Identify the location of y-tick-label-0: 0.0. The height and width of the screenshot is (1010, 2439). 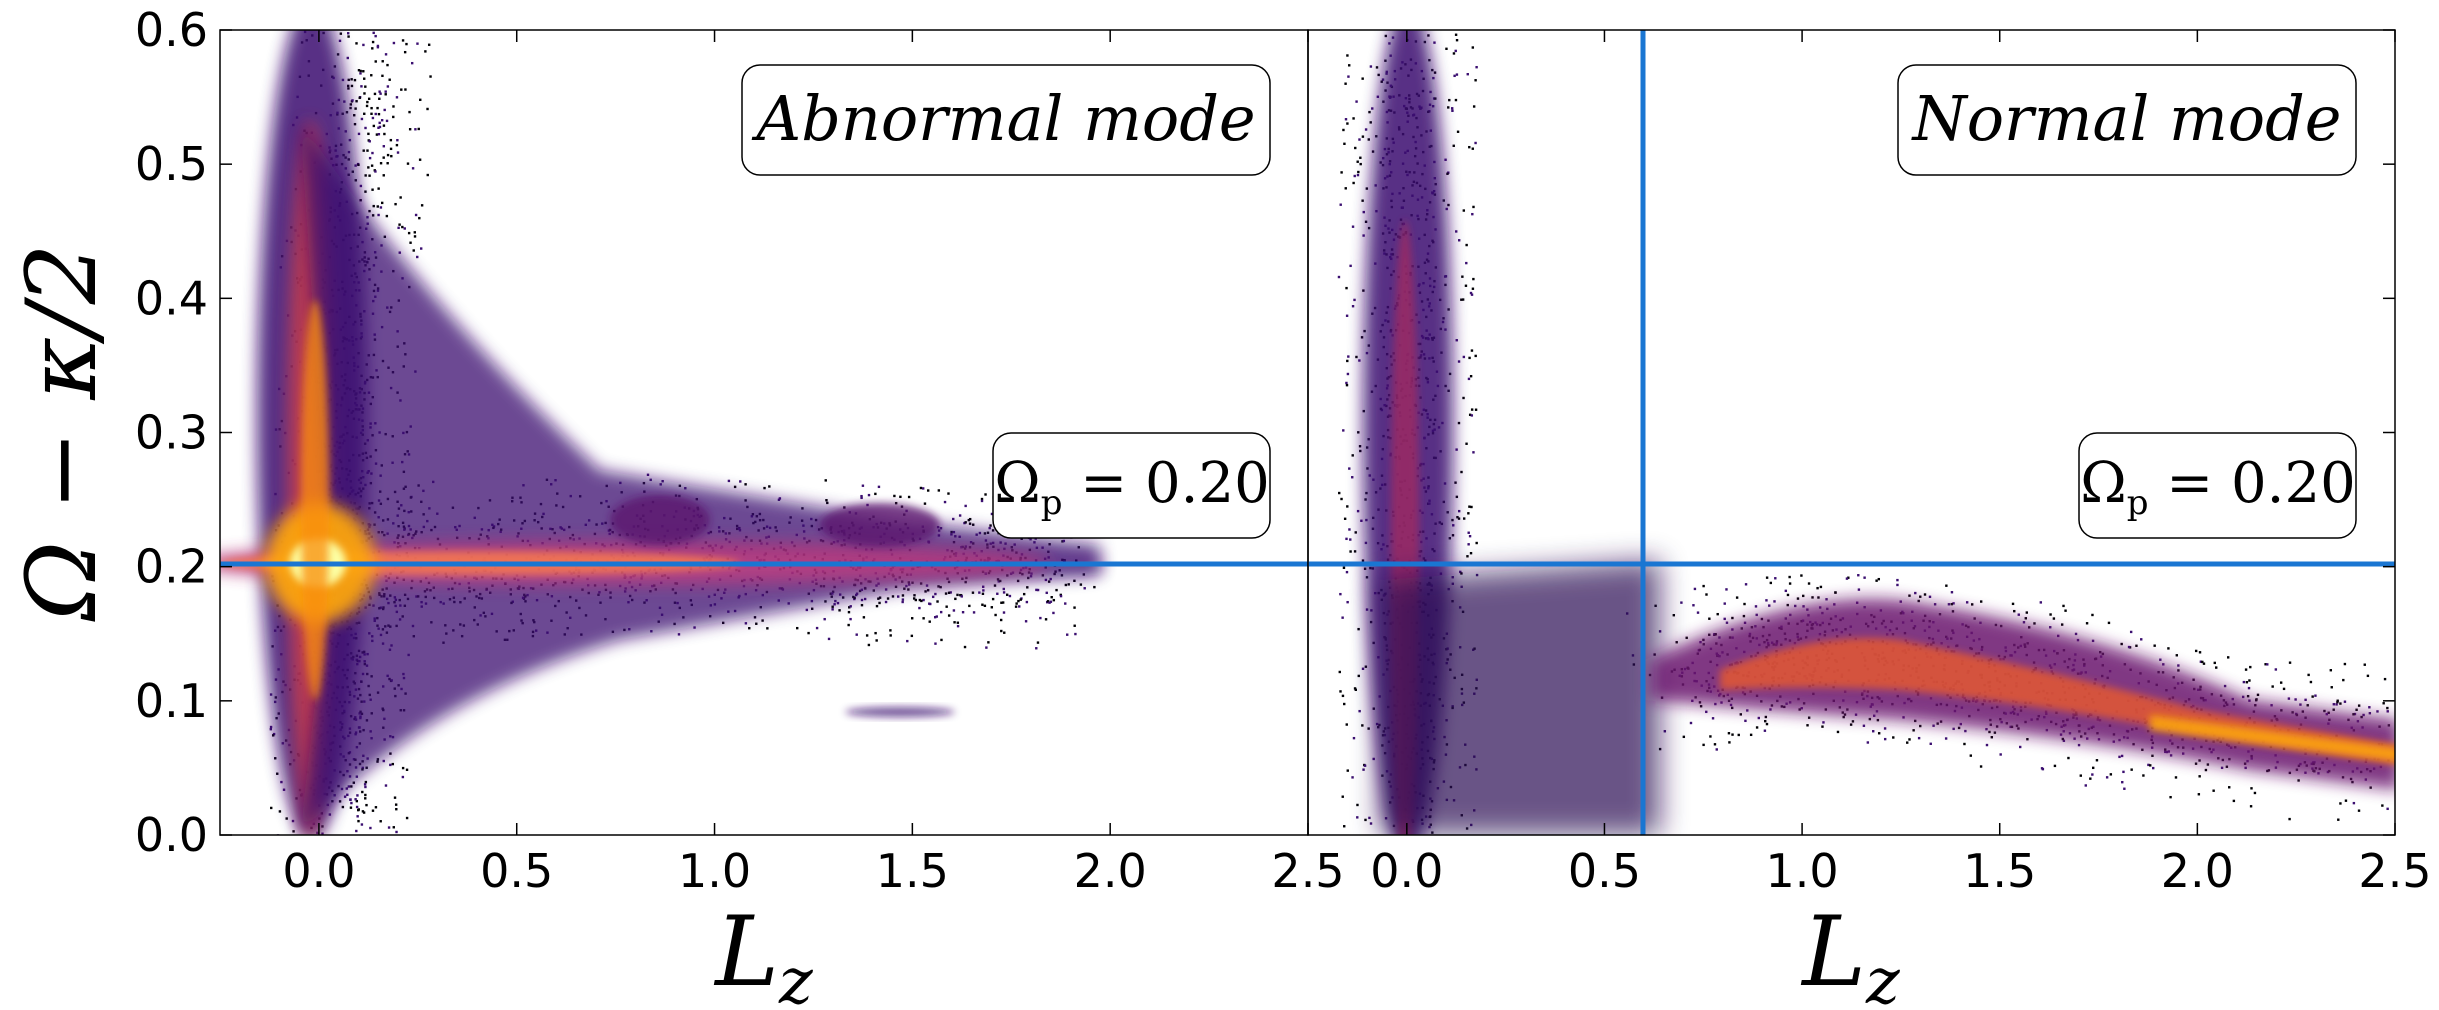
(171, 835).